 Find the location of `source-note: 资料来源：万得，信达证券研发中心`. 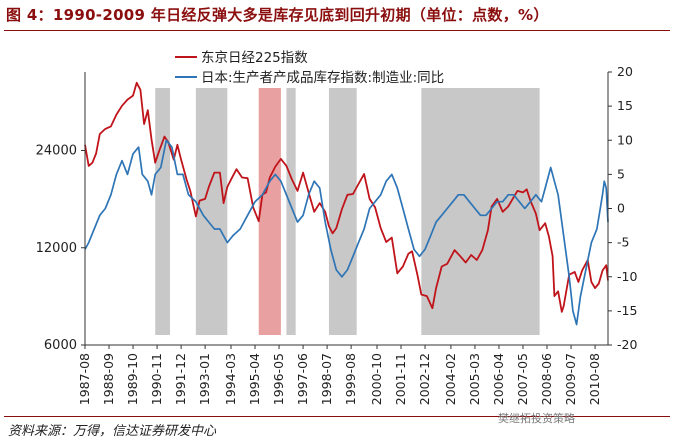

source-note: 资料来源：万得，信达证券研发中心 is located at coordinates (112, 431).